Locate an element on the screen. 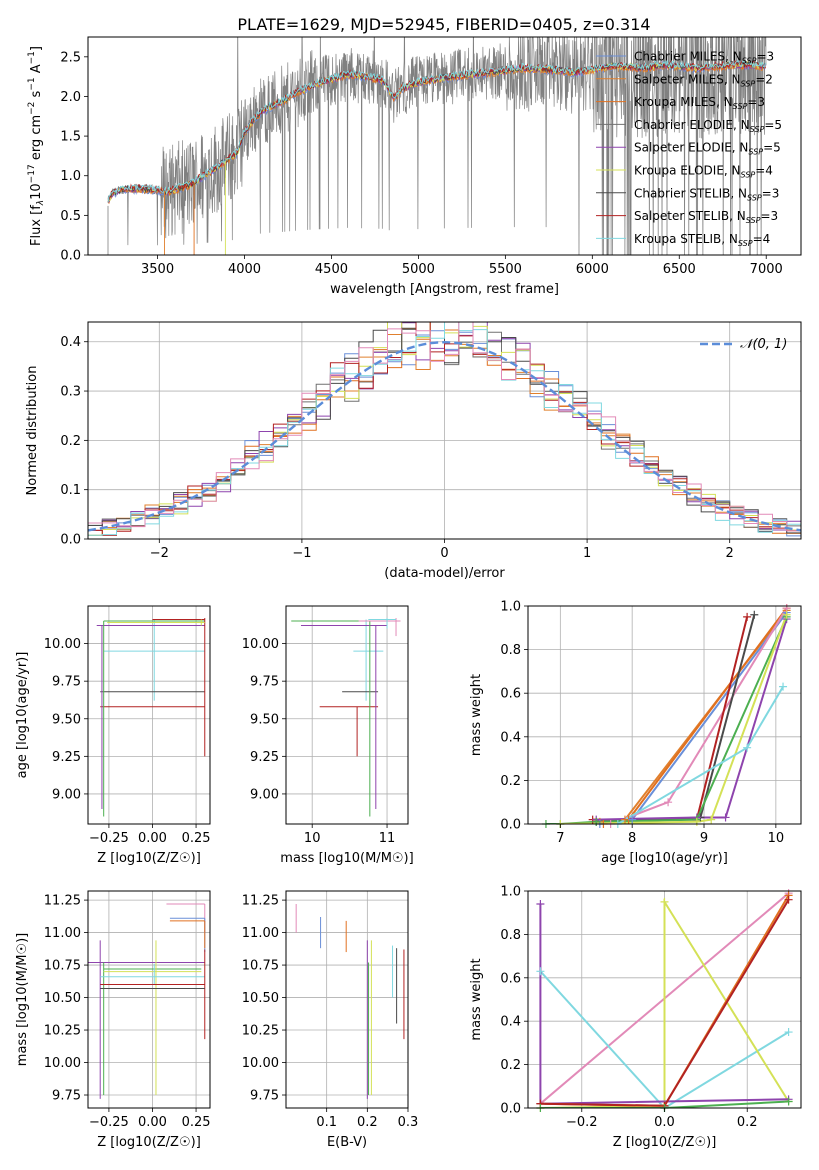 The image size is (819, 1170). legend-tail: =2 is located at coordinates (764, 79).